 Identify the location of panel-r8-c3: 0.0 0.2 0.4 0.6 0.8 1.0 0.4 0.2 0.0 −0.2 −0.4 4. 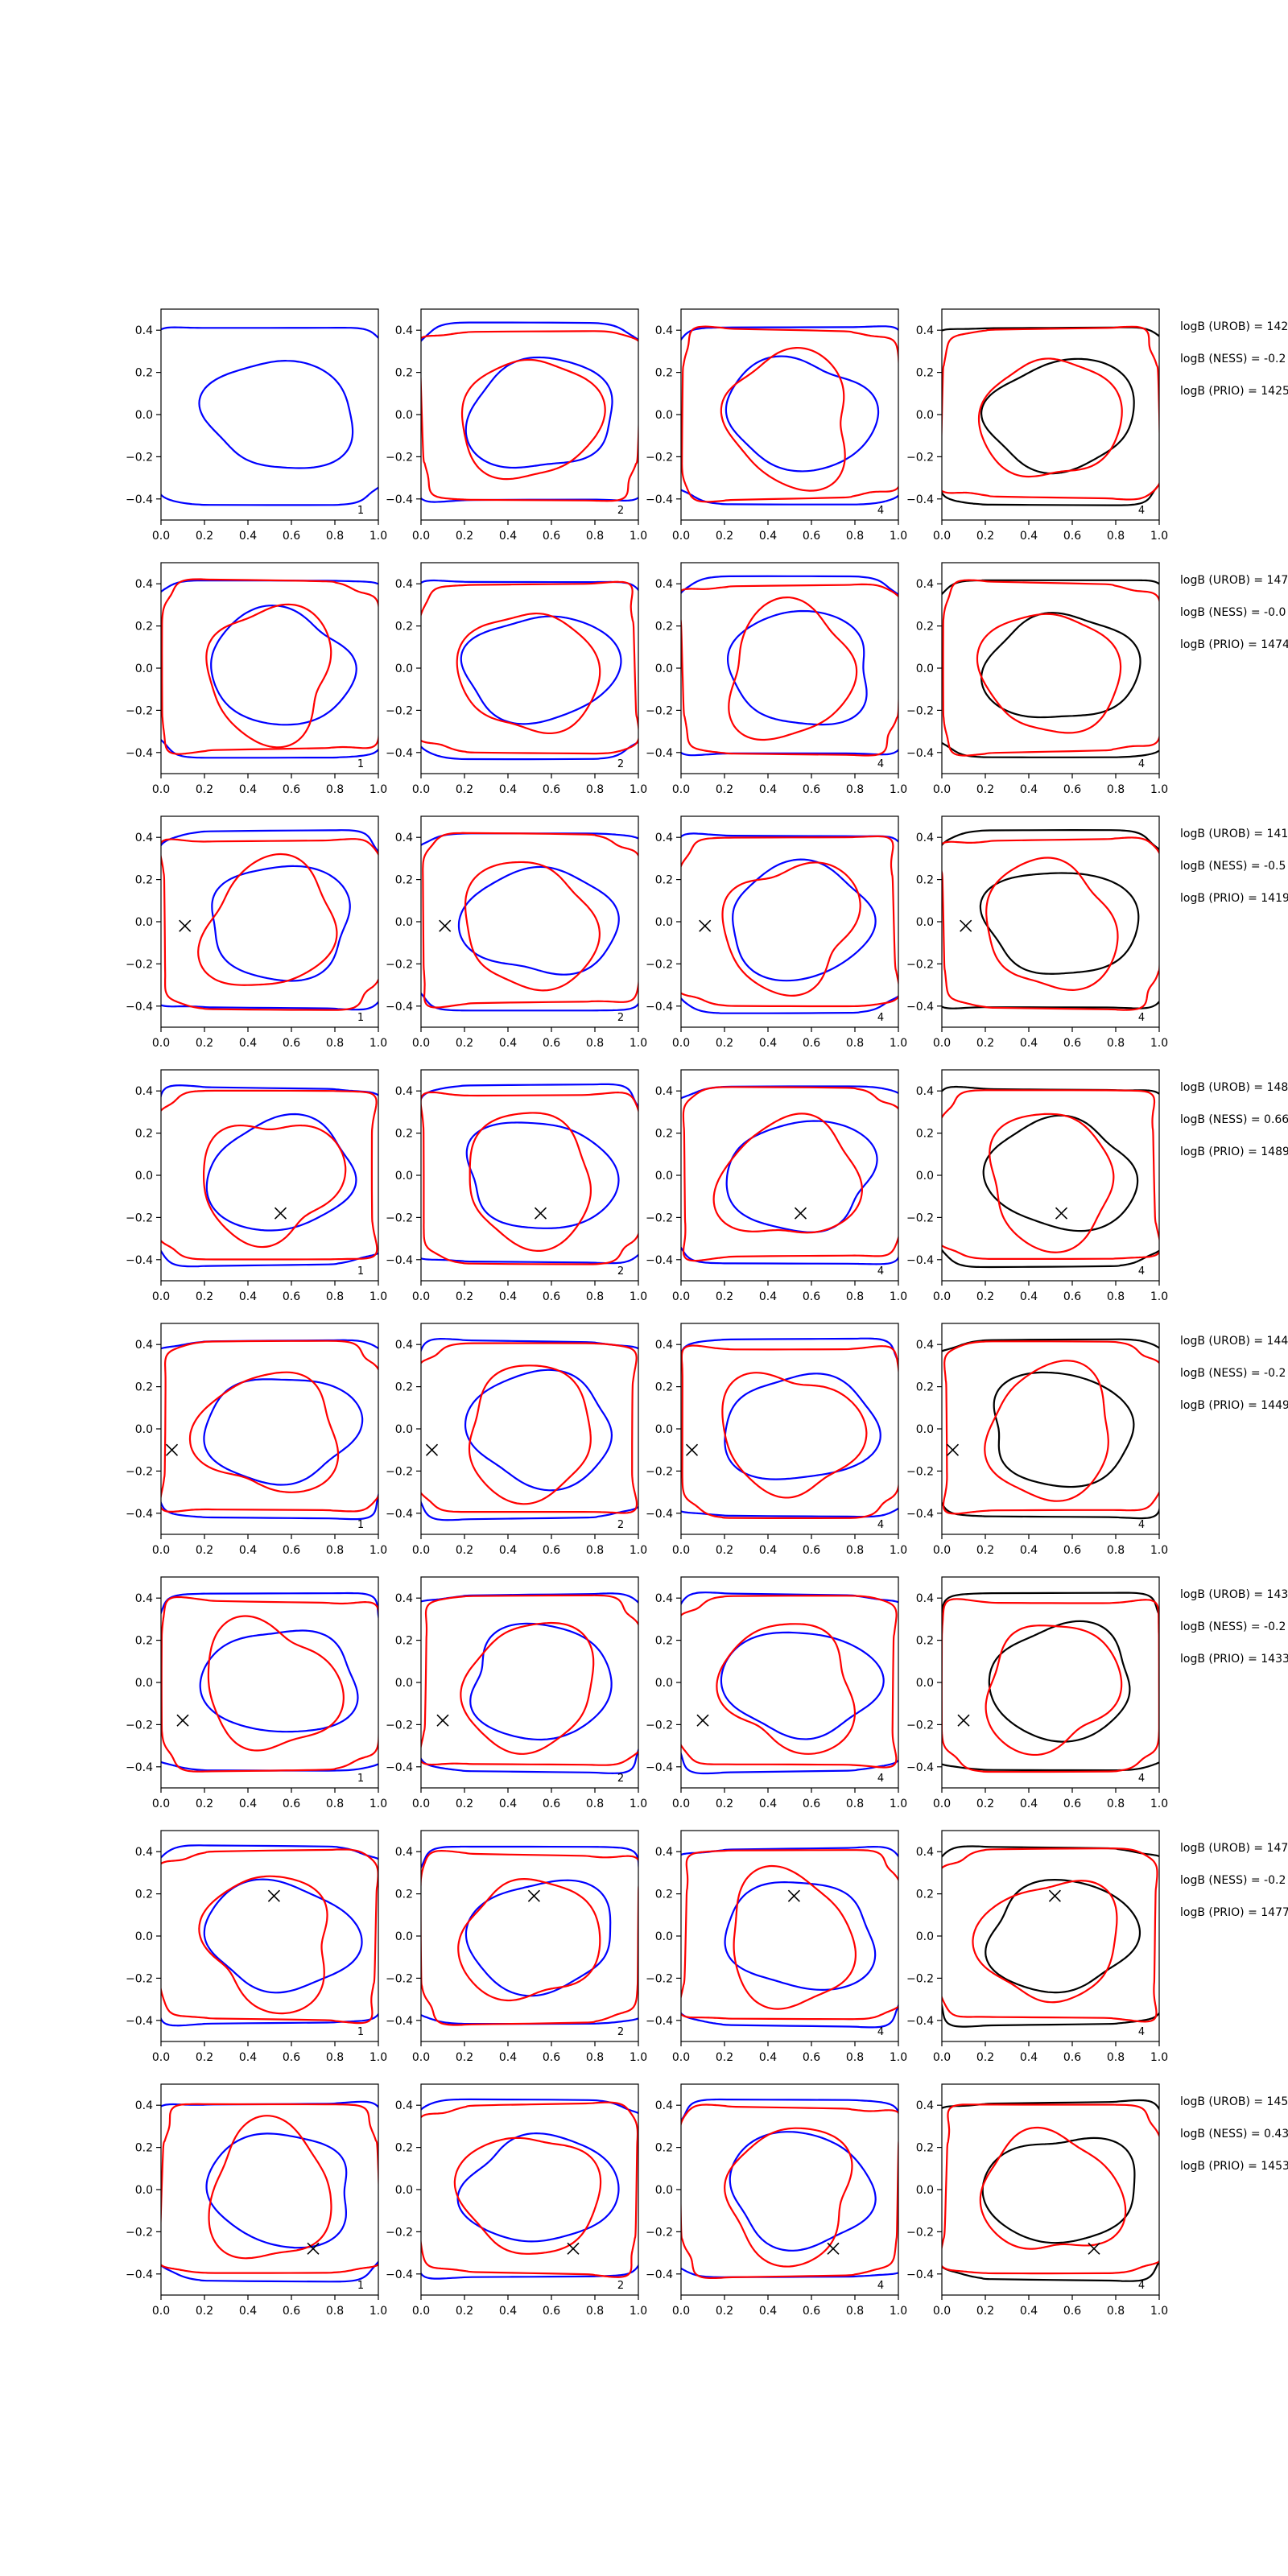
(776, 2200).